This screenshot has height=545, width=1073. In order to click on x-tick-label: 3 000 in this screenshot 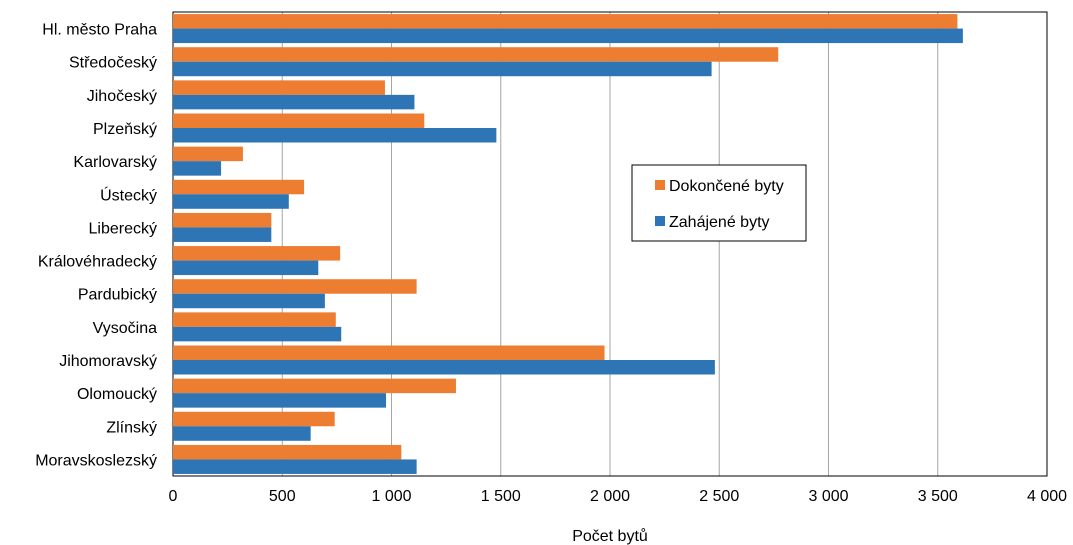, I will do `click(828, 496)`.